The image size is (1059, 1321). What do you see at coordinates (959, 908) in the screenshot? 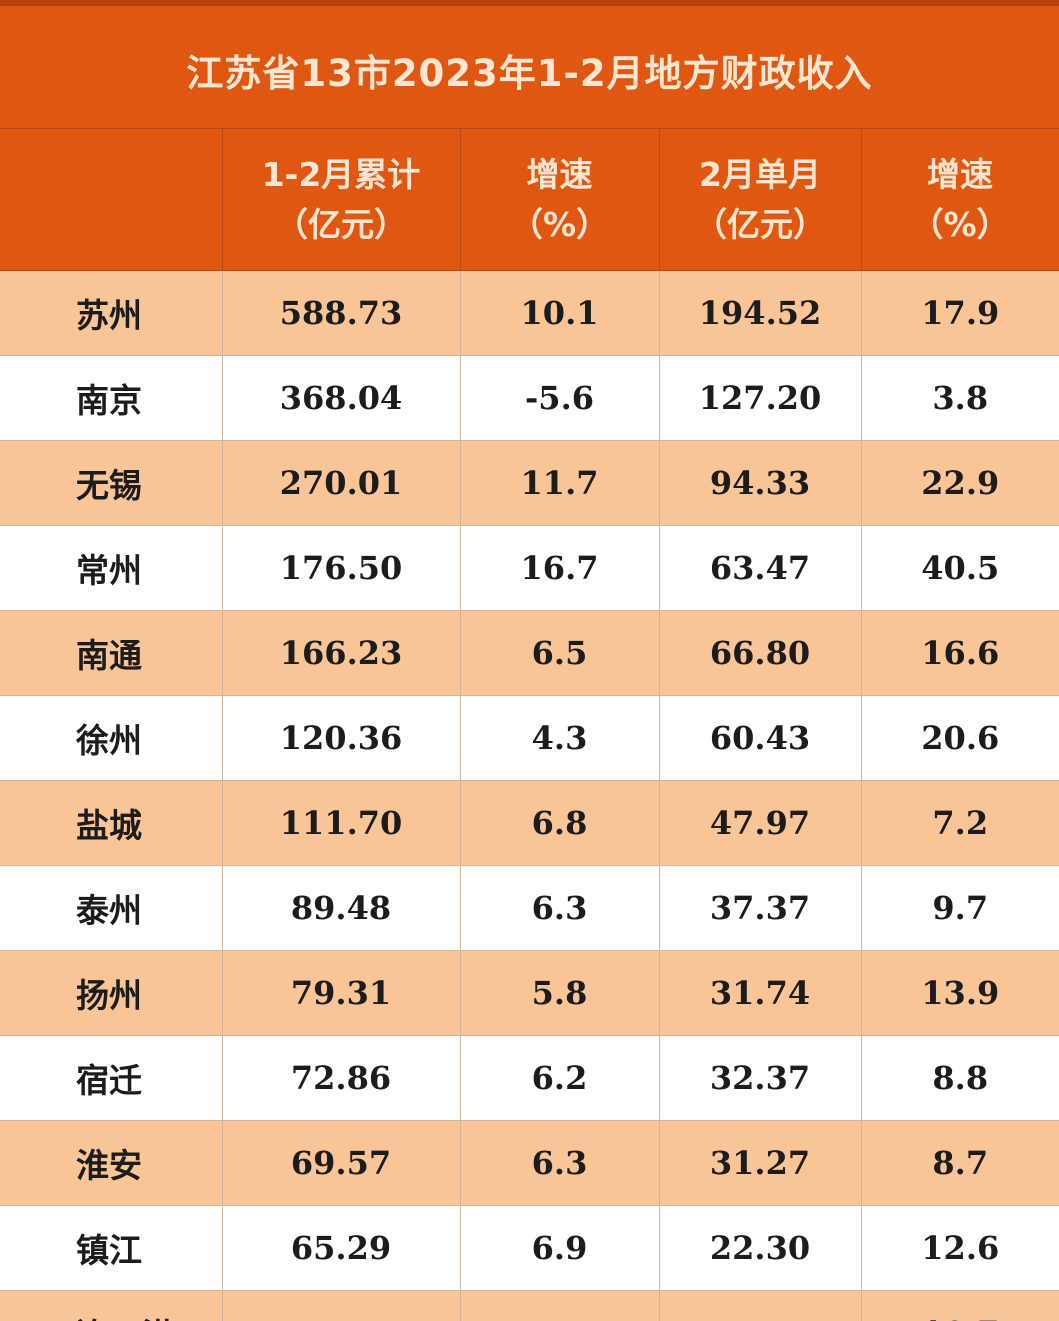
I see `february-growth: 9.7` at bounding box center [959, 908].